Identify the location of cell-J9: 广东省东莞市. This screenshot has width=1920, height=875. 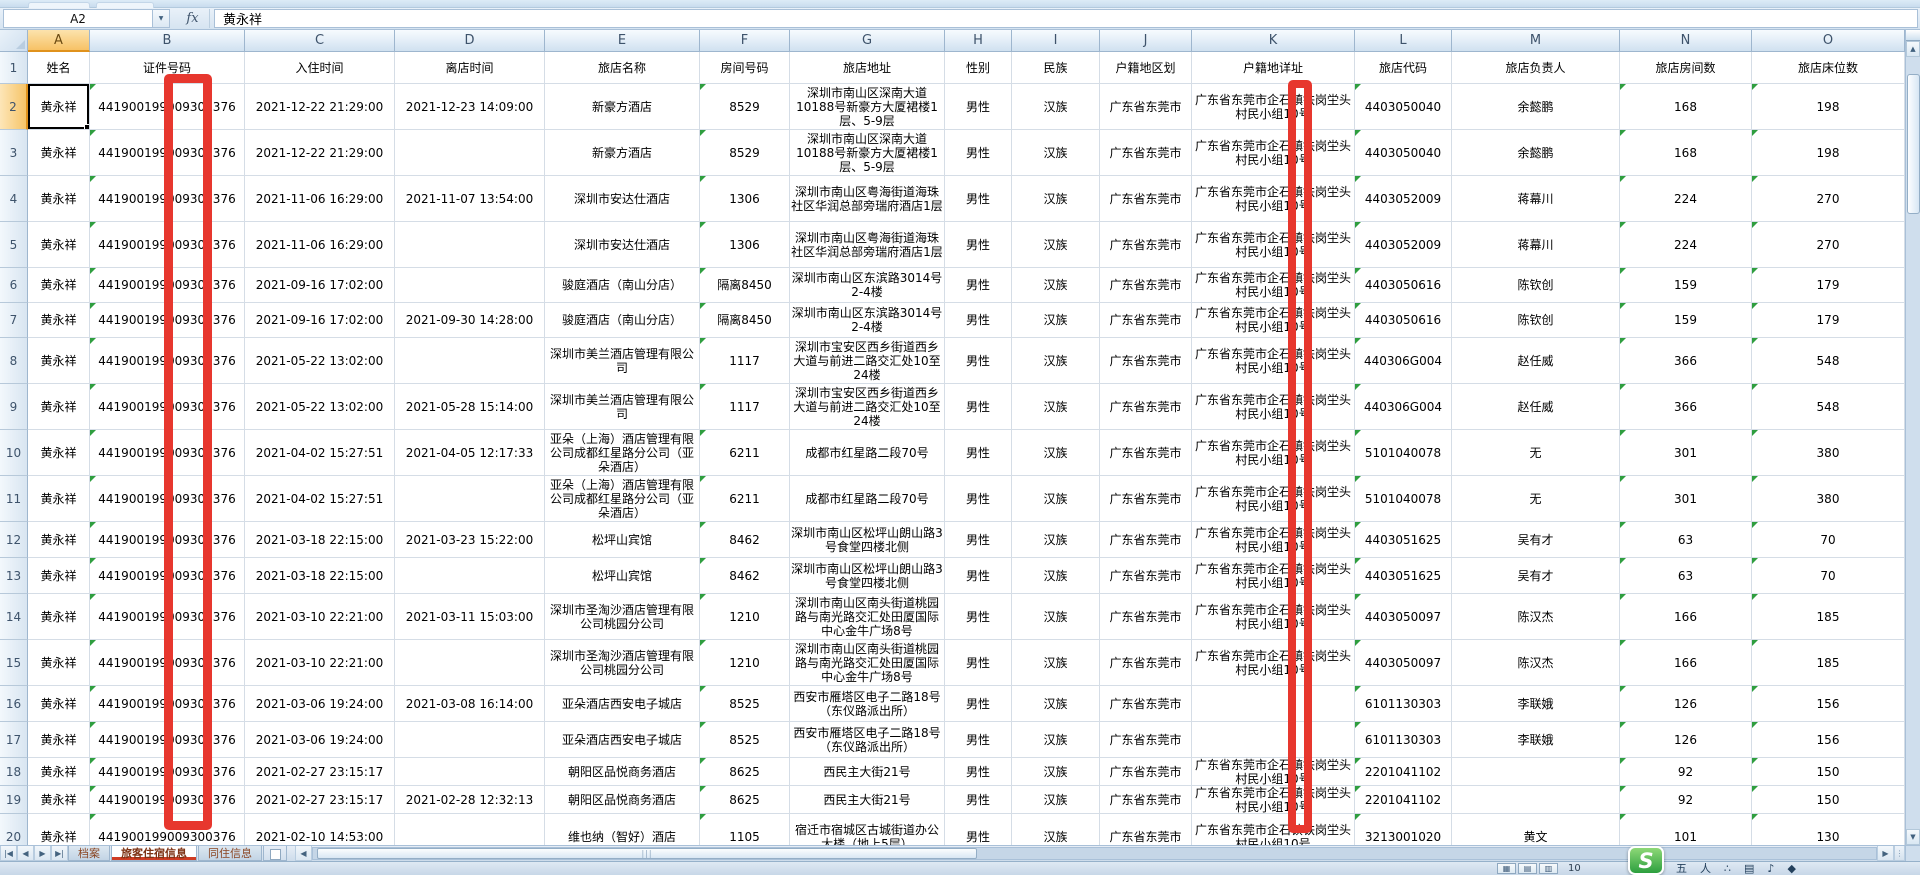
(1146, 407).